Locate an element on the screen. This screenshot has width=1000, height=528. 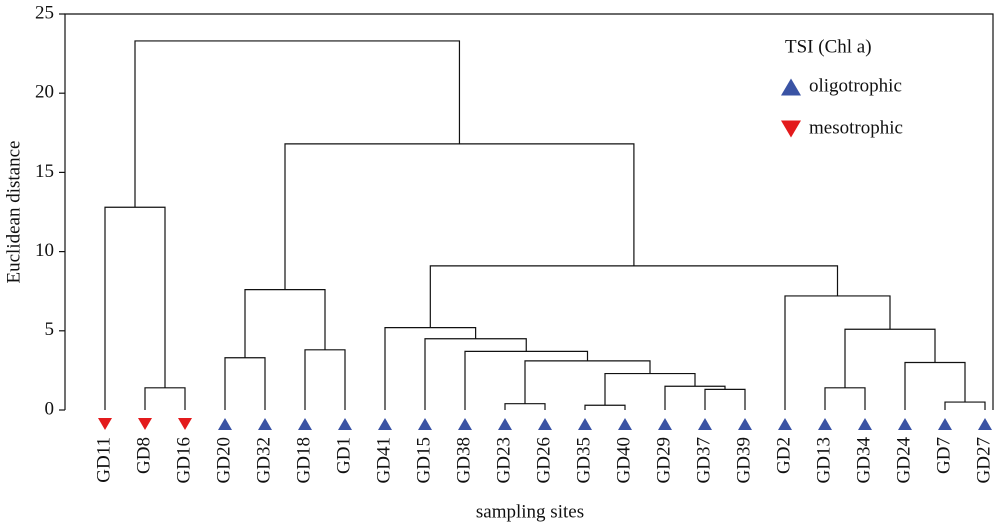
x-tick-label: GD26 is located at coordinates (543, 460).